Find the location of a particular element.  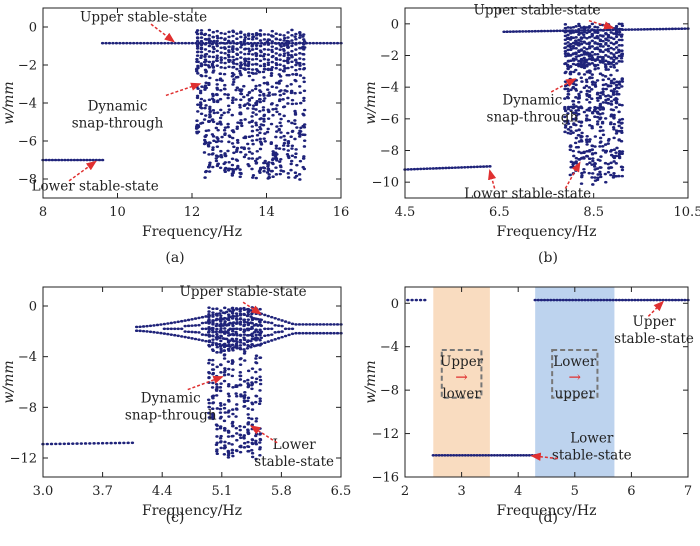

annotation-text: stable-state is located at coordinates (294, 462).